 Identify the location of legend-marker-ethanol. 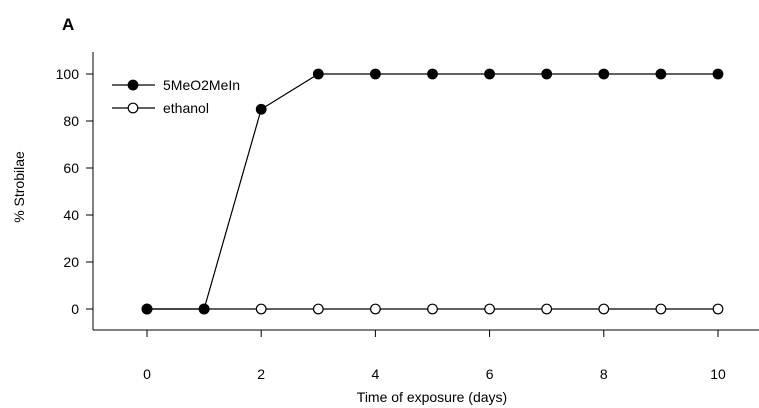
(133, 108).